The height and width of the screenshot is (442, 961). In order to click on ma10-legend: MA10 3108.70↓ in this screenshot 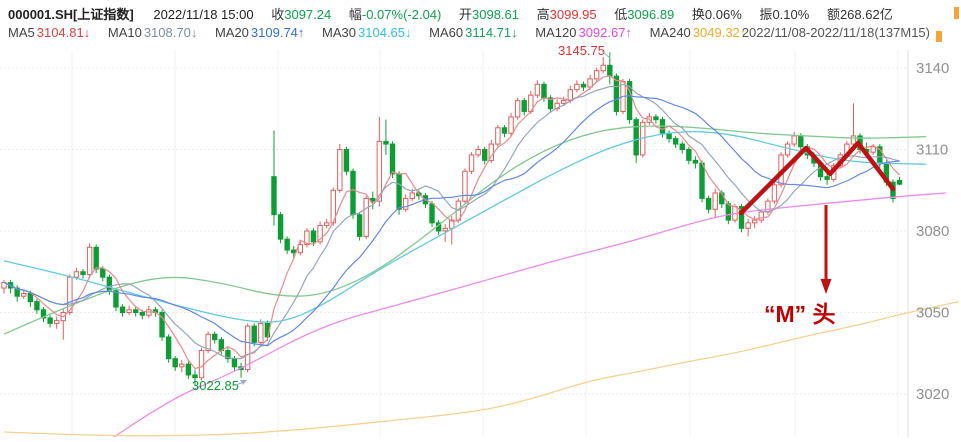, I will do `click(152, 32)`.